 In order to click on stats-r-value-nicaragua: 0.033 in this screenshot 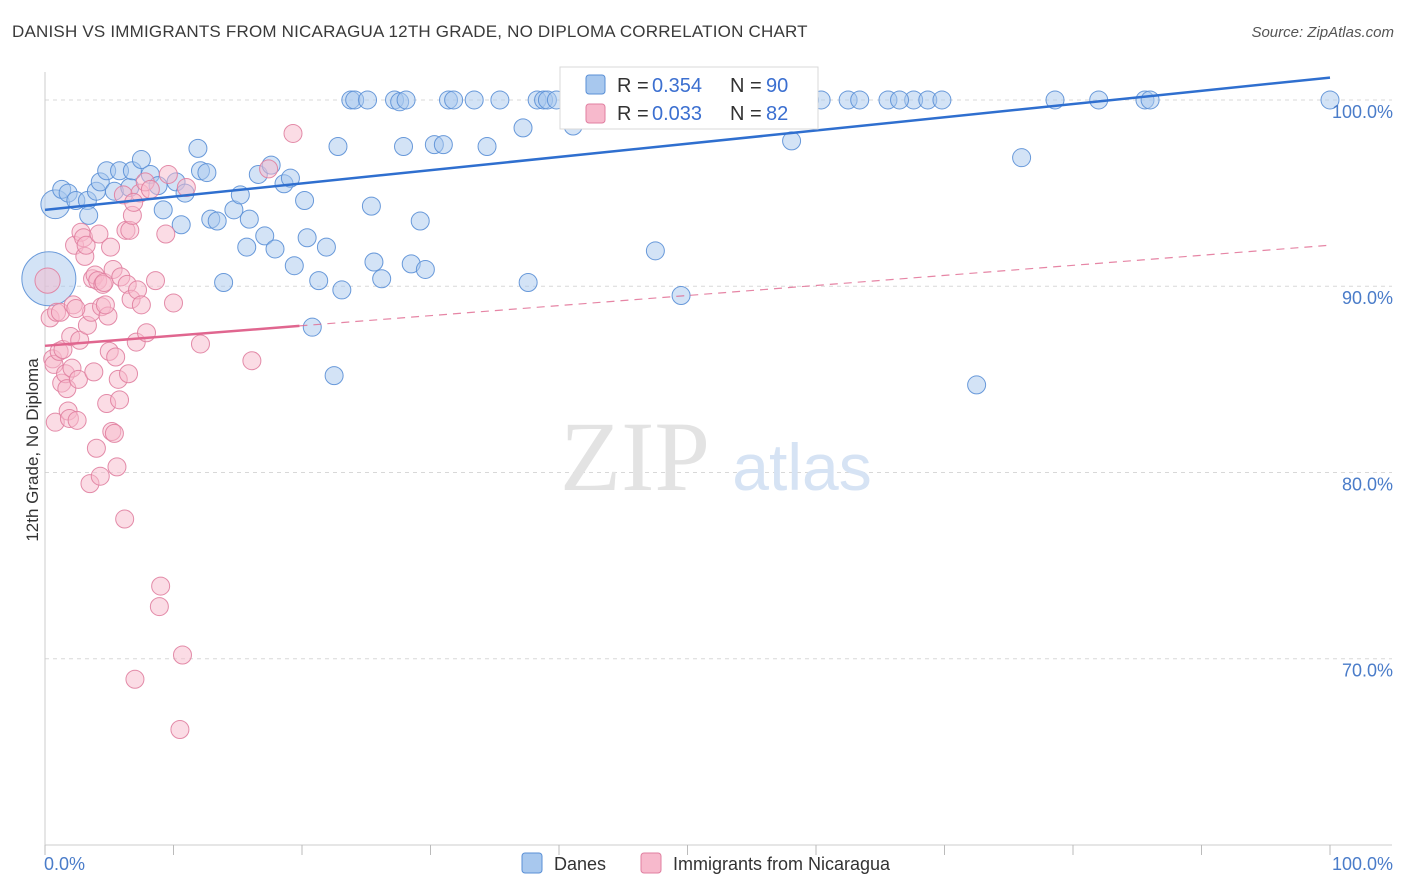, I will do `click(677, 114)`.